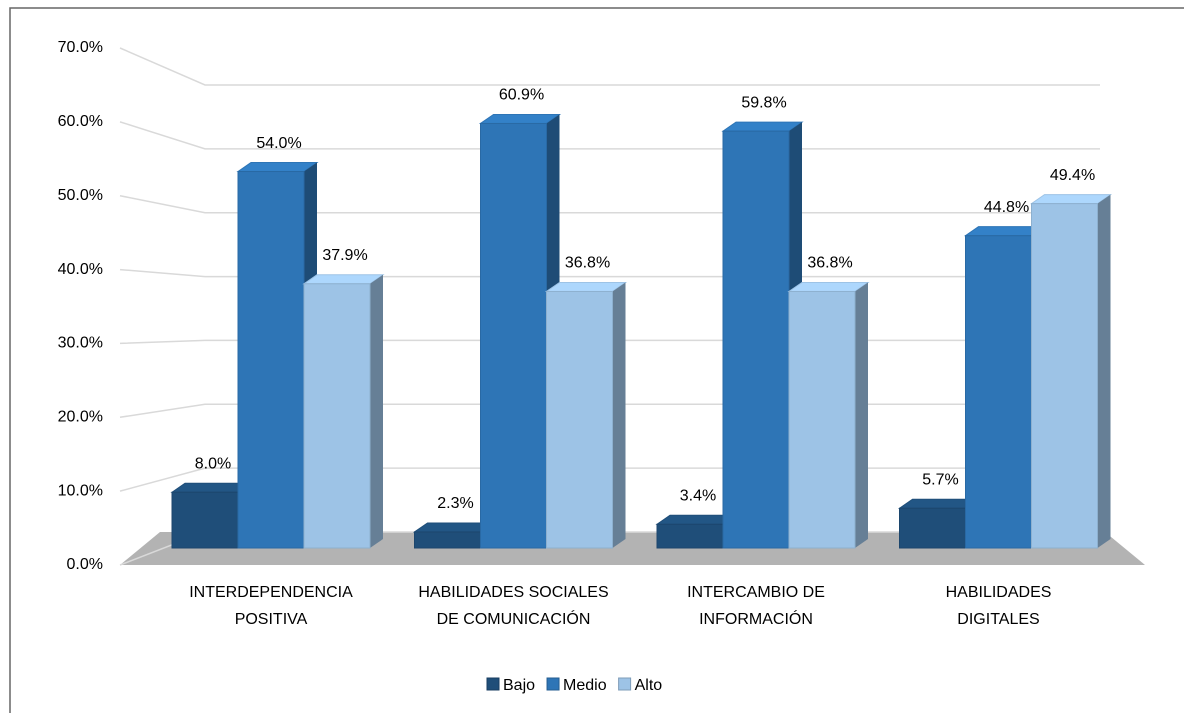 Image resolution: width=1184 pixels, height=713 pixels. Describe the element at coordinates (278, 143) in the screenshot. I see `data-label: 54.0%` at that location.